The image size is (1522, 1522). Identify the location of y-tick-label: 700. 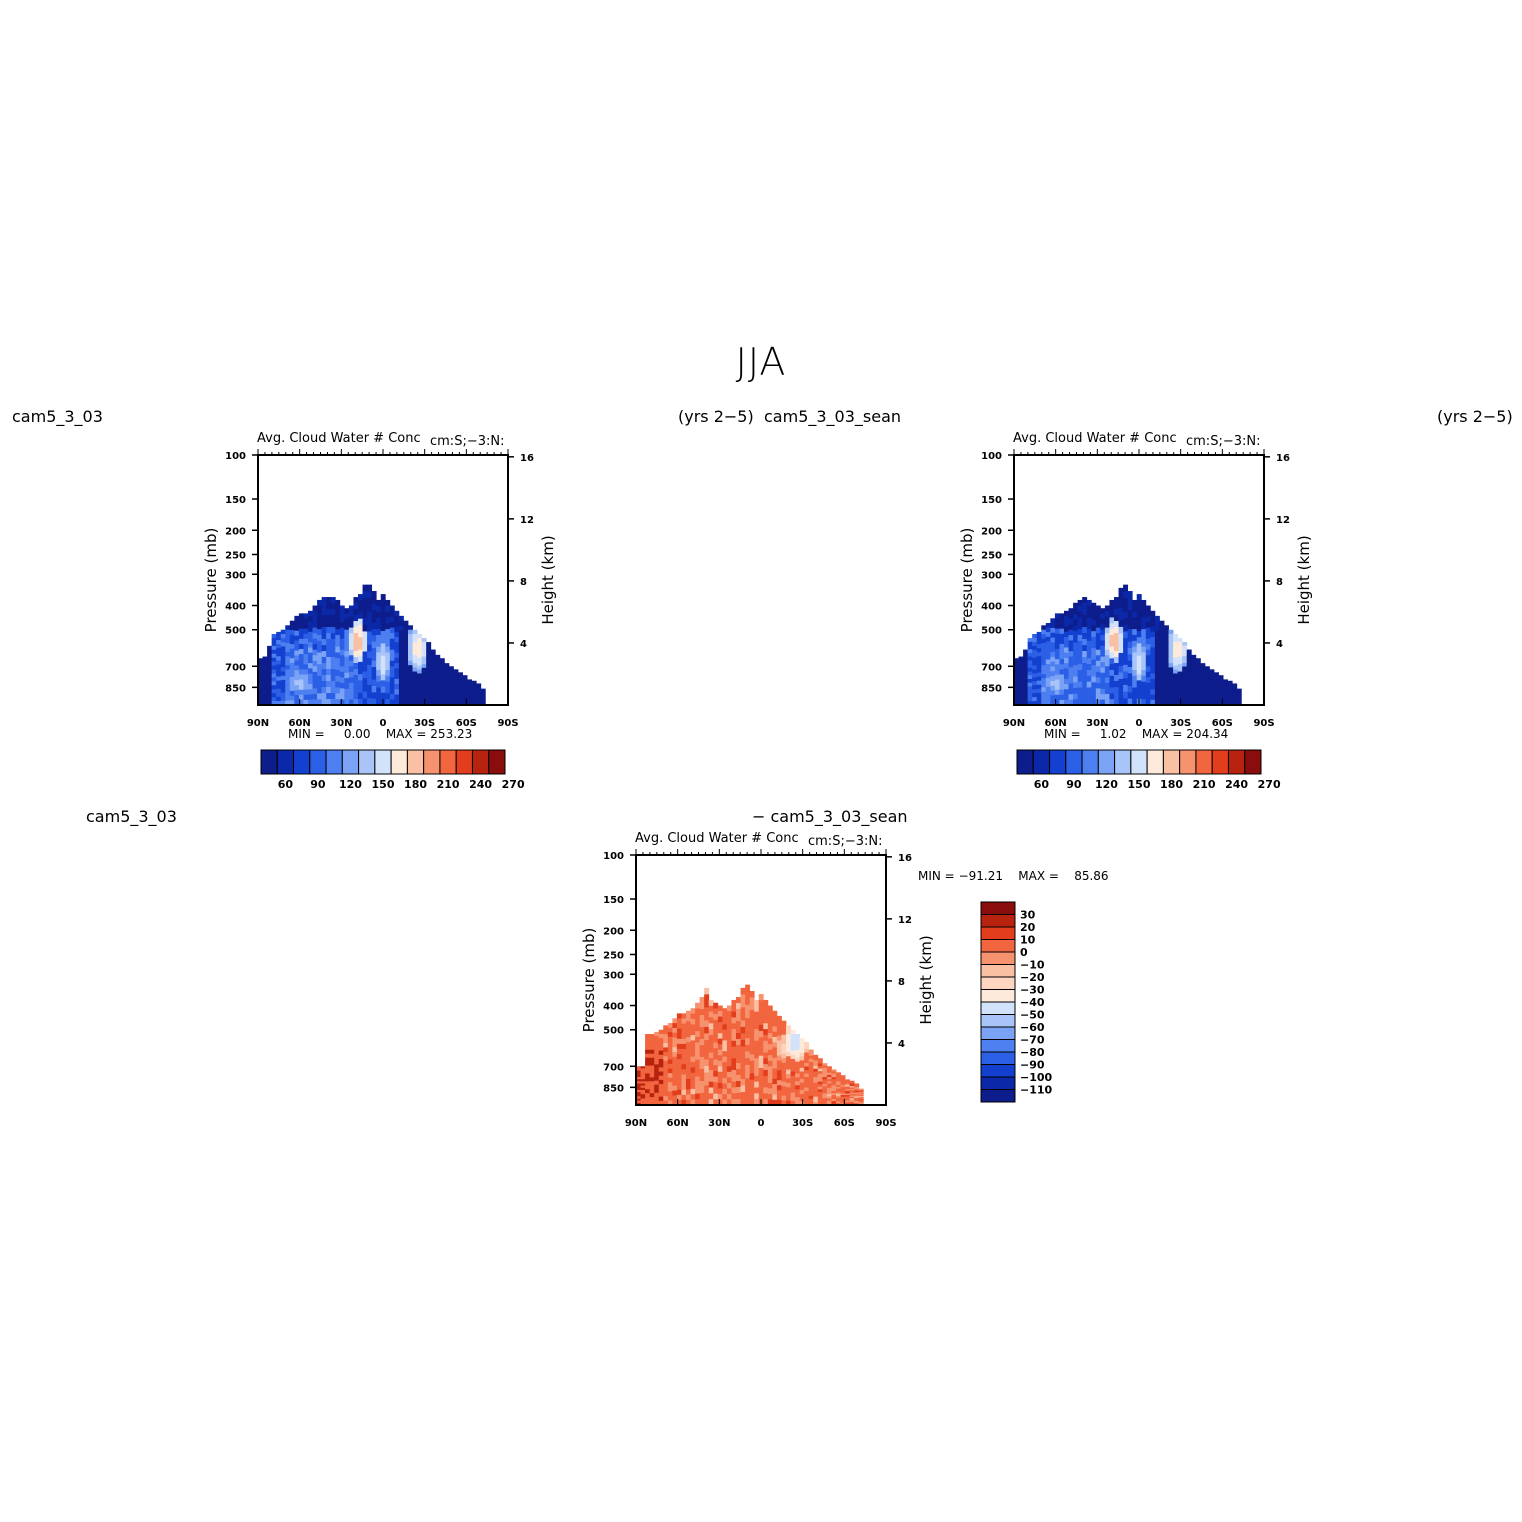
(613, 1067).